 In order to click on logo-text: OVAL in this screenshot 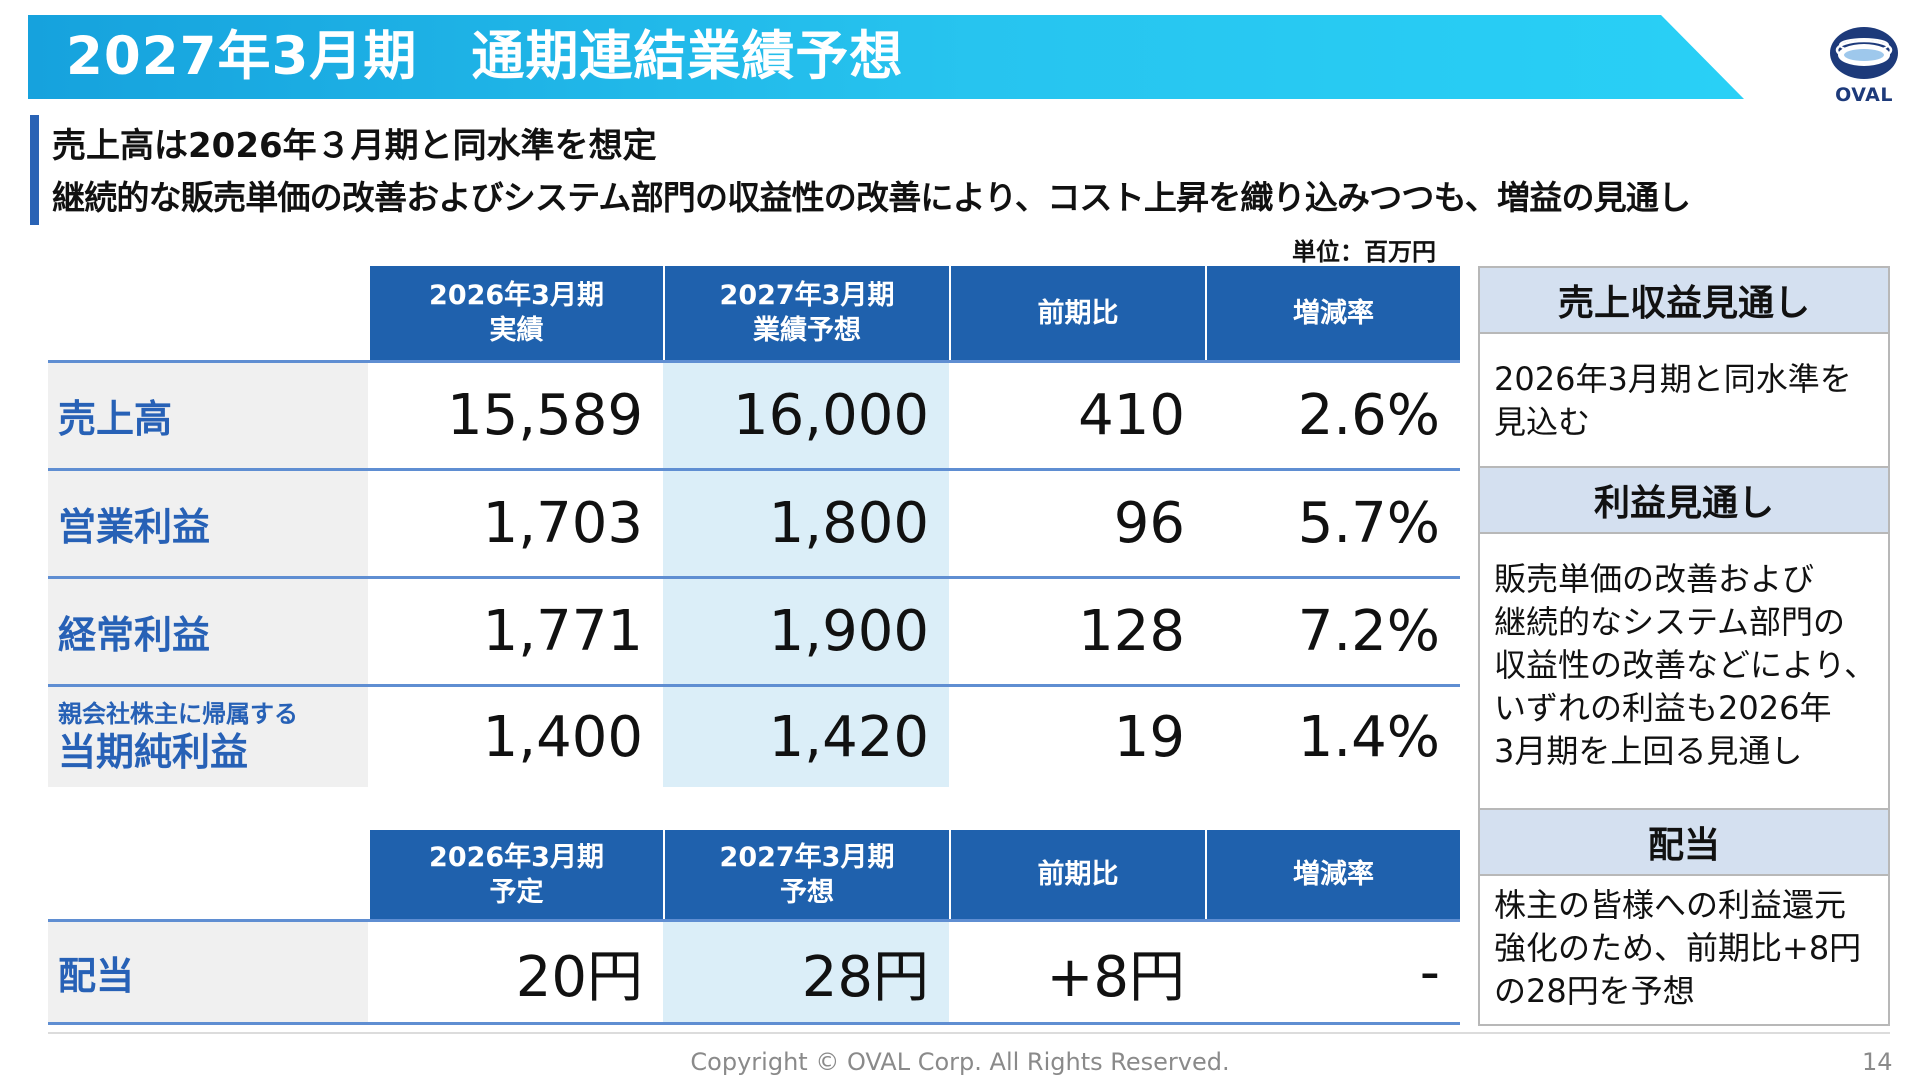, I will do `click(1864, 95)`.